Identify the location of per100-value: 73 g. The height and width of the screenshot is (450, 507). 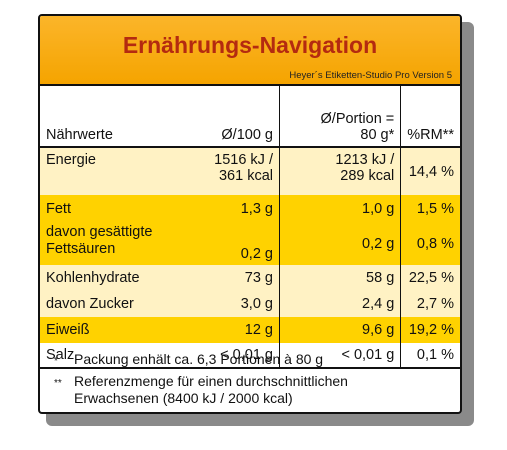
(230, 278).